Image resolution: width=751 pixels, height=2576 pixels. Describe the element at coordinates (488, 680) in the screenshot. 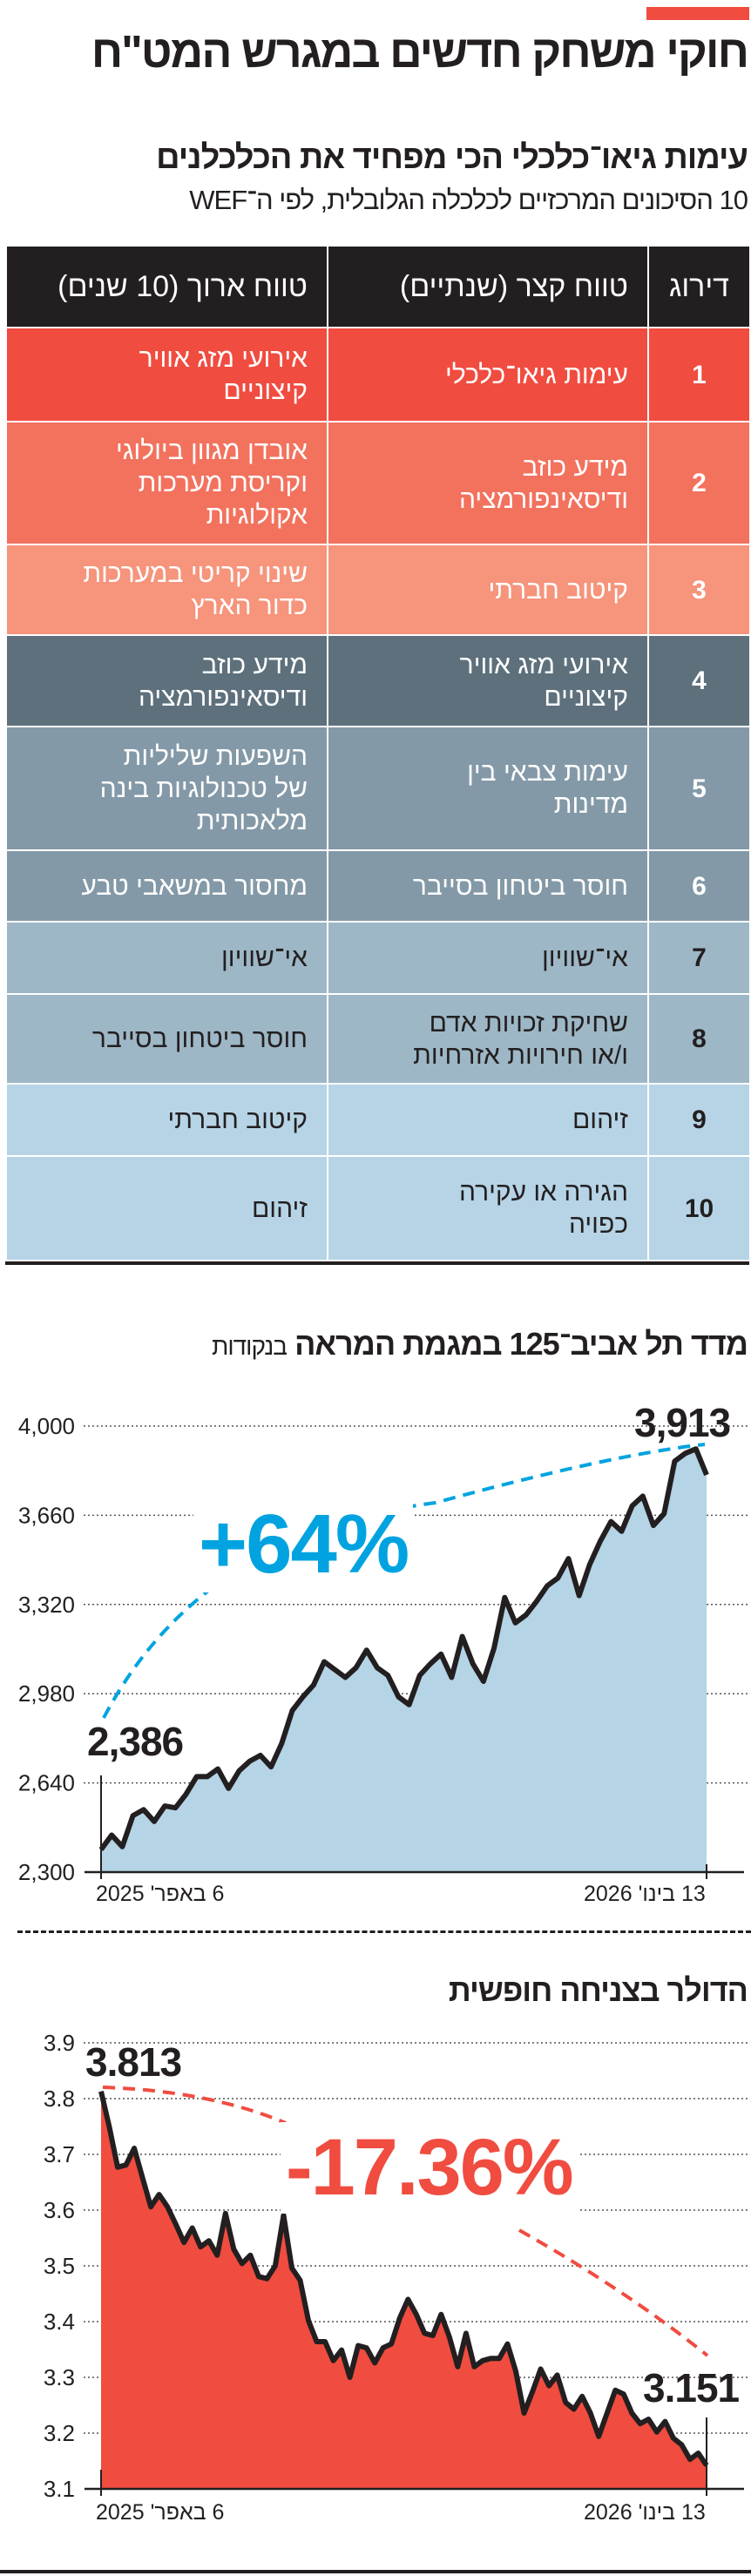

I see `short-term-cell: אירועי מזג אוויר קיצוניים` at that location.